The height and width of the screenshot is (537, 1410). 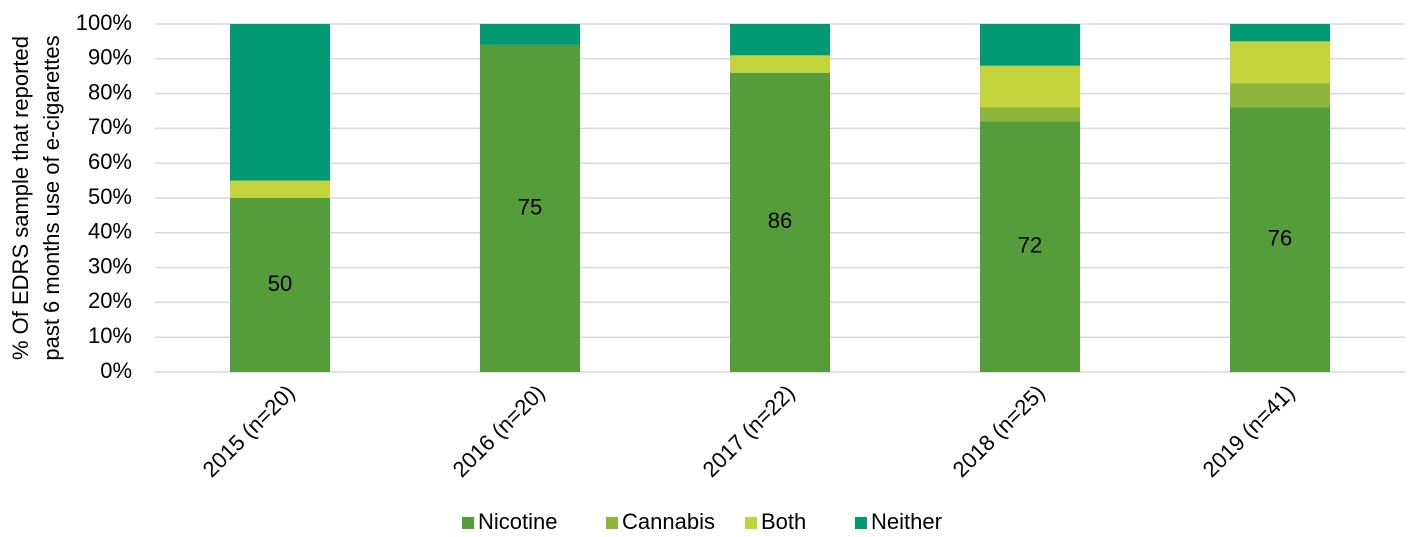 I want to click on data-label: 75, so click(x=530, y=206).